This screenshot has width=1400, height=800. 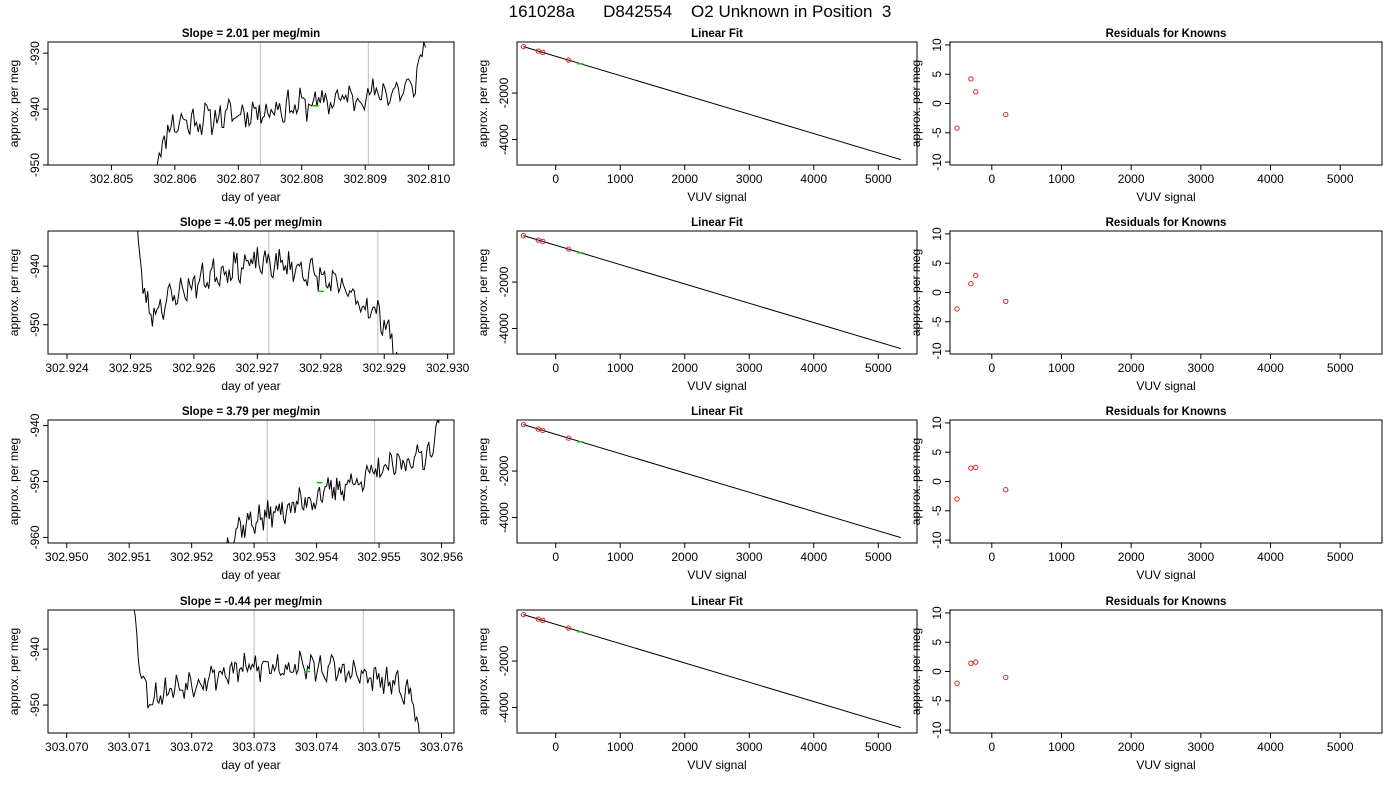 What do you see at coordinates (239, 179) in the screenshot?
I see `x-tick-label: 302.807` at bounding box center [239, 179].